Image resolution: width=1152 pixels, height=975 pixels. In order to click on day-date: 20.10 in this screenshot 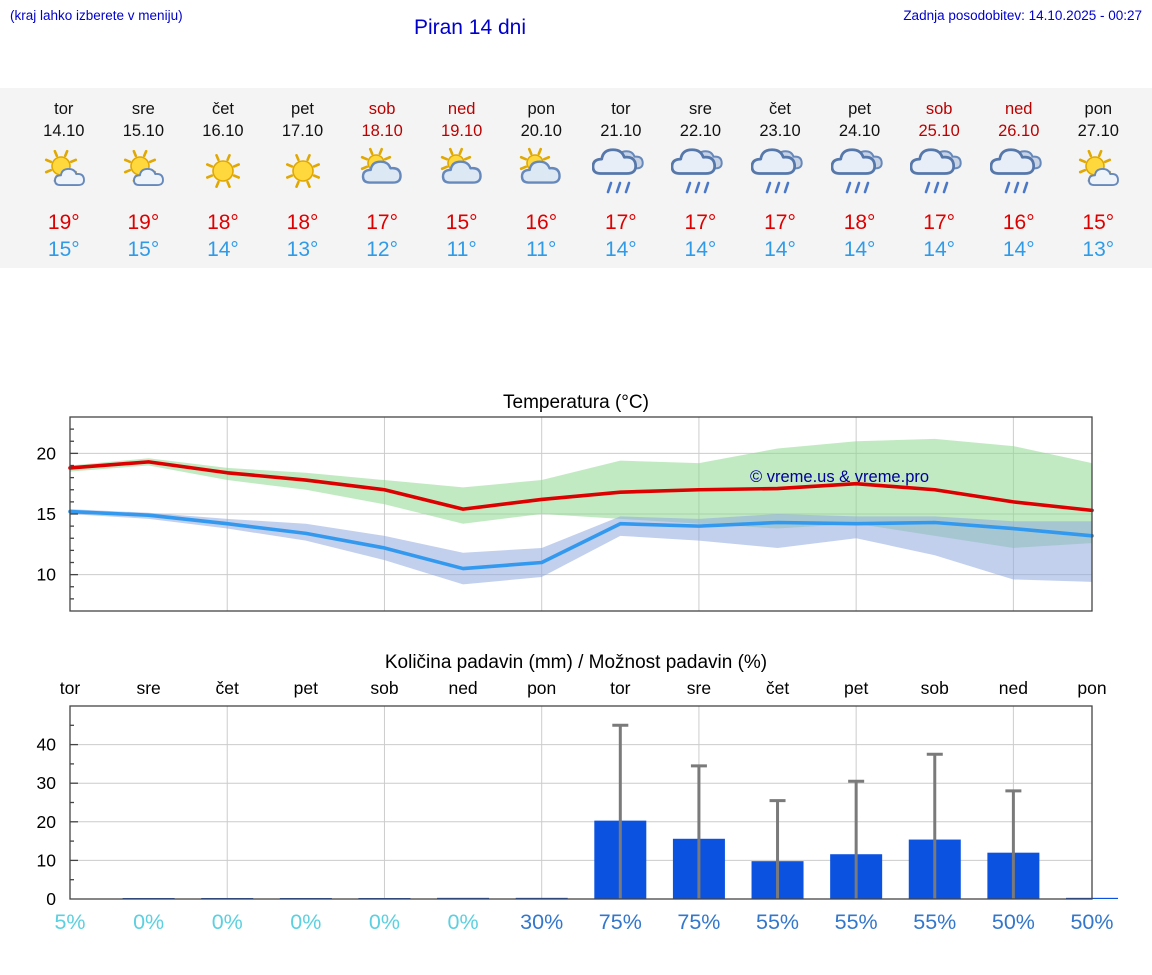, I will do `click(541, 131)`.